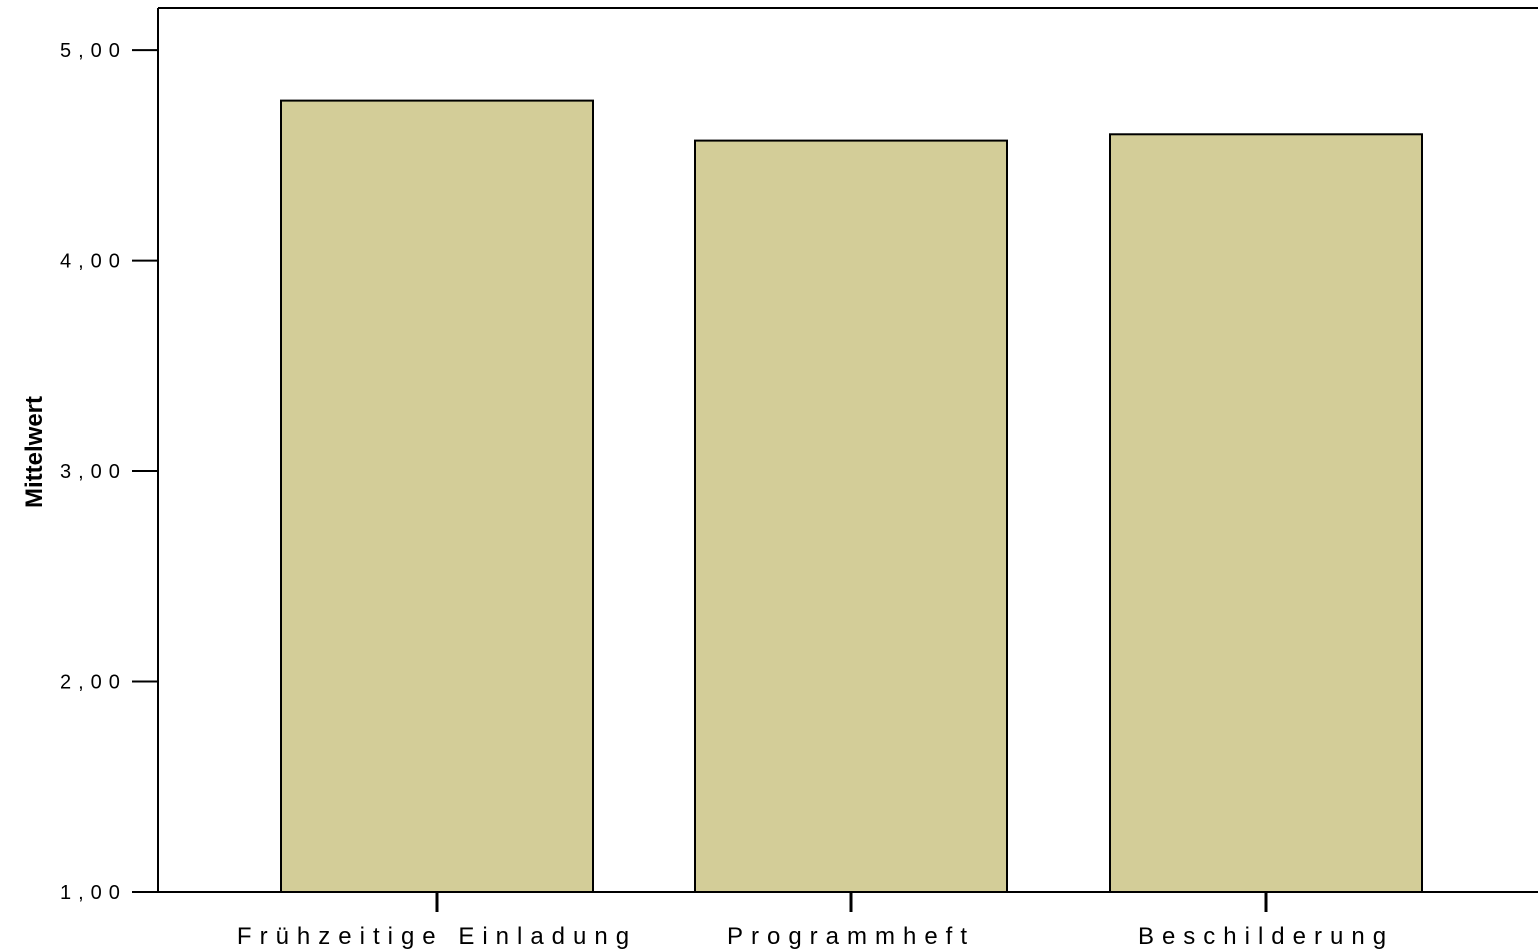 Image resolution: width=1538 pixels, height=952 pixels. I want to click on x-category-label: Frühzeitige Einladung, so click(437, 936).